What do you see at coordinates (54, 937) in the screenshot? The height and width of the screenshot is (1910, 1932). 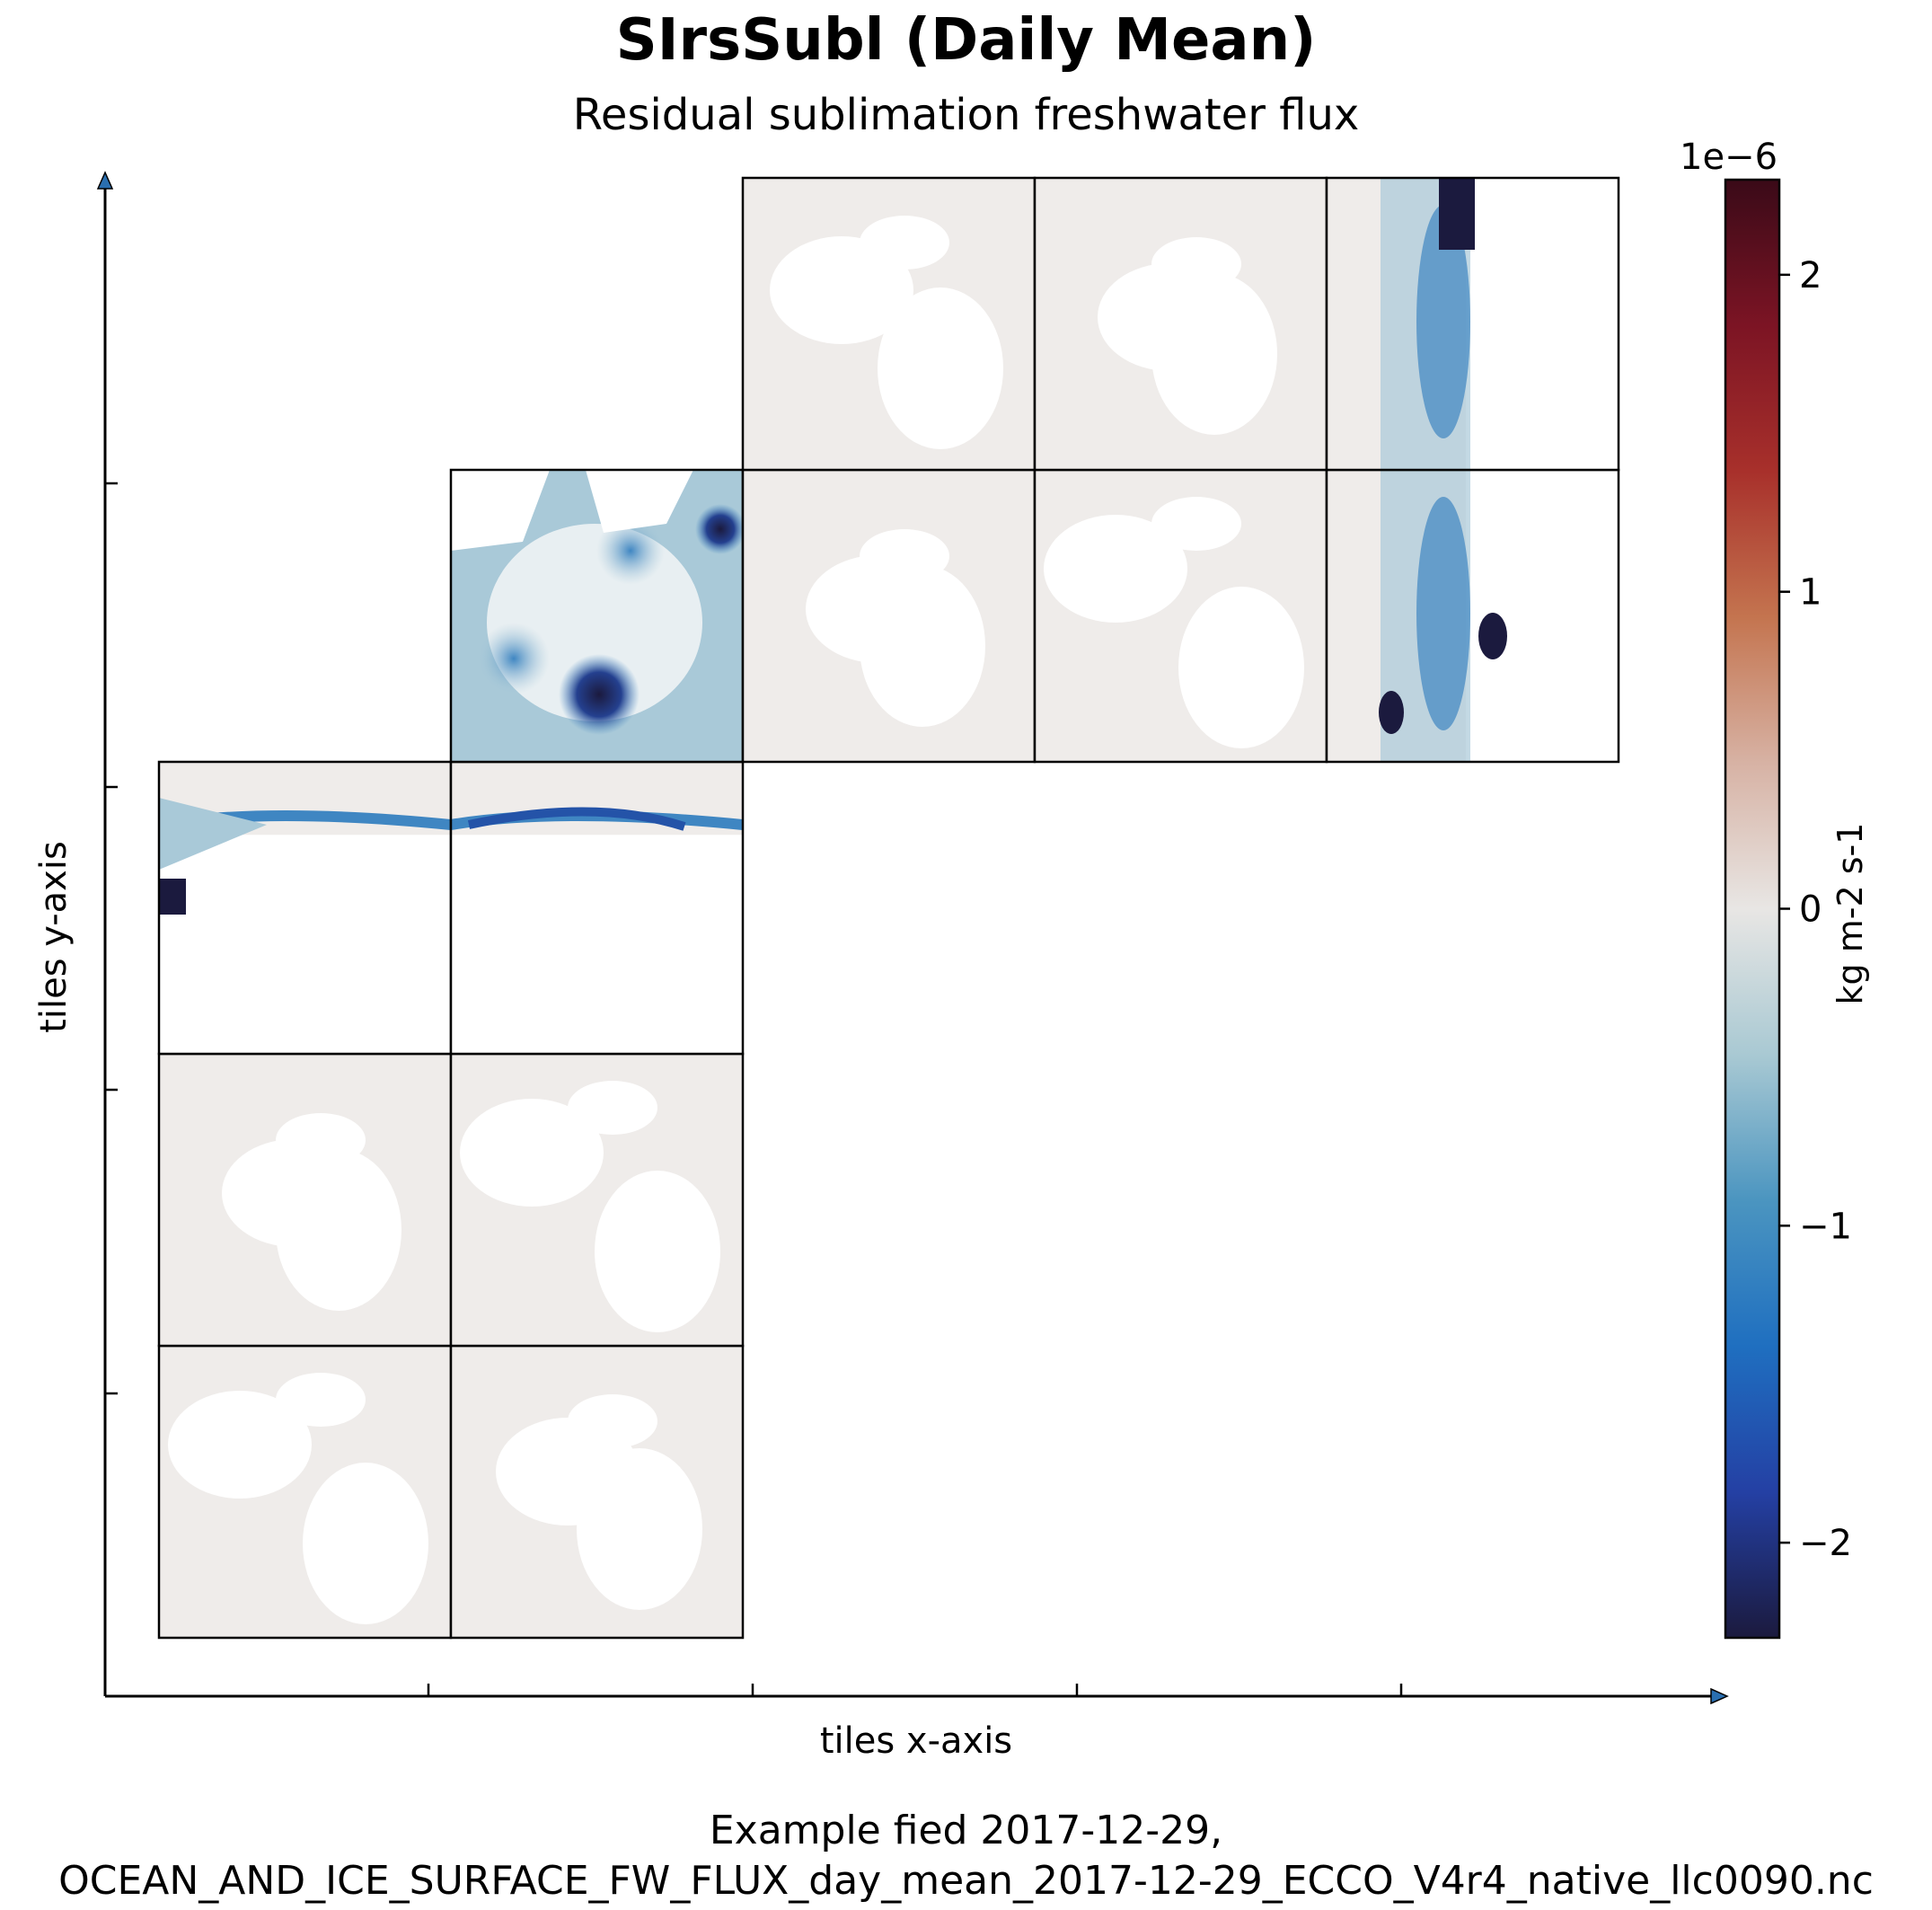 I see `y-axis-label: tiles y-axis` at bounding box center [54, 937].